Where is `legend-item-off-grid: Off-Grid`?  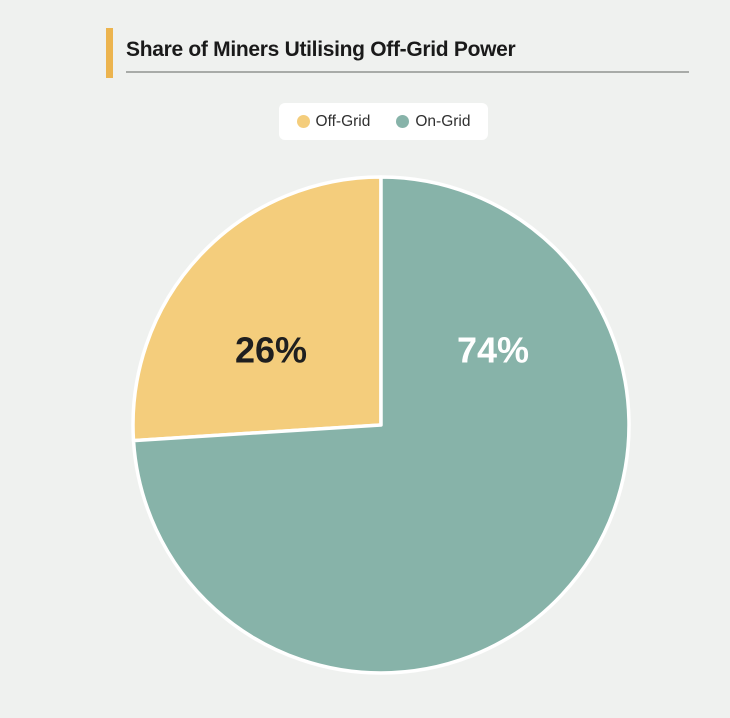 legend-item-off-grid: Off-Grid is located at coordinates (333, 121).